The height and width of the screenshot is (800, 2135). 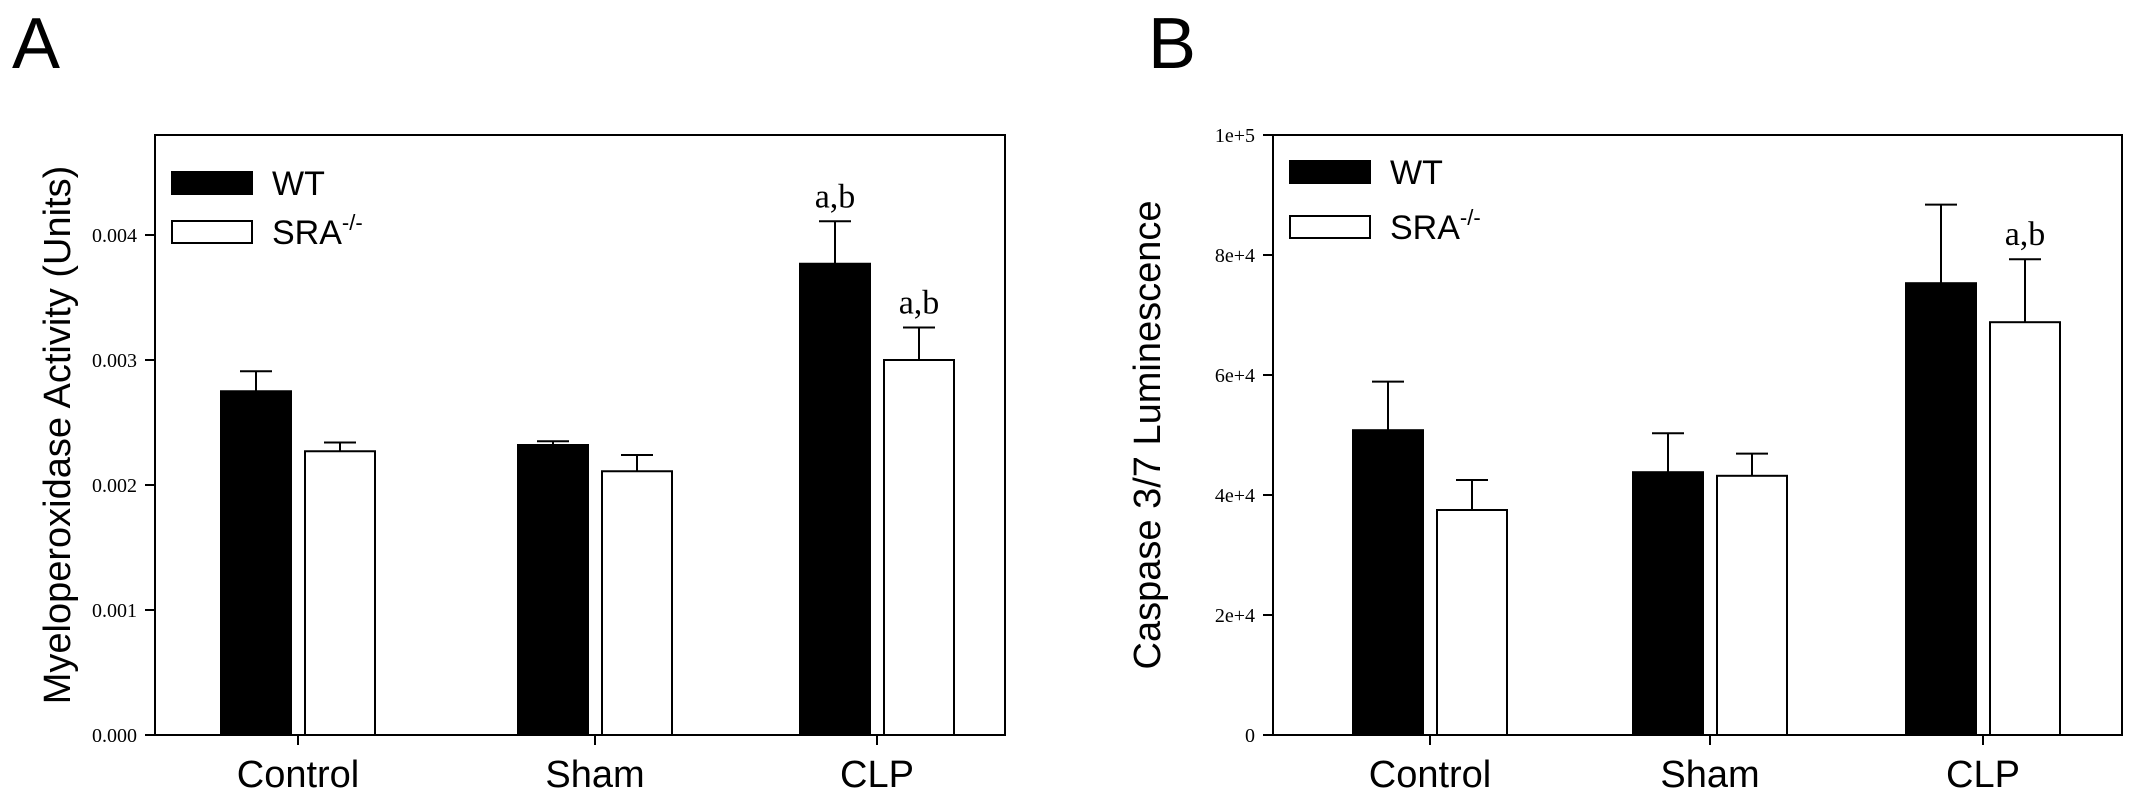 I want to click on y-tick-label: 1e+5, so click(x=1235, y=136).